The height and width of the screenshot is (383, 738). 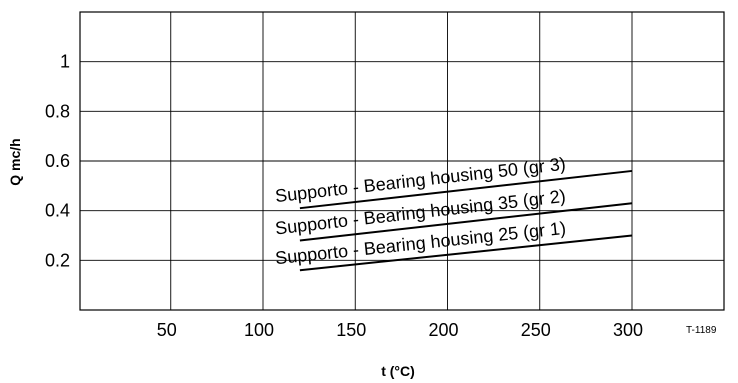 What do you see at coordinates (57, 111) in the screenshot?
I see `y-tick-label: 0.8` at bounding box center [57, 111].